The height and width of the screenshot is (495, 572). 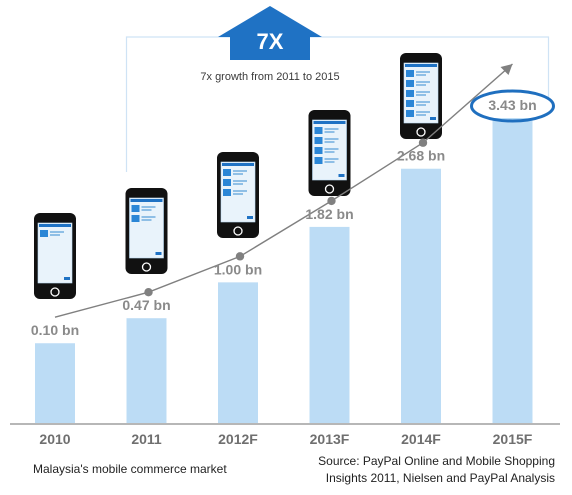 I want to click on value-label-2014f: 2.68 bn, so click(x=421, y=156).